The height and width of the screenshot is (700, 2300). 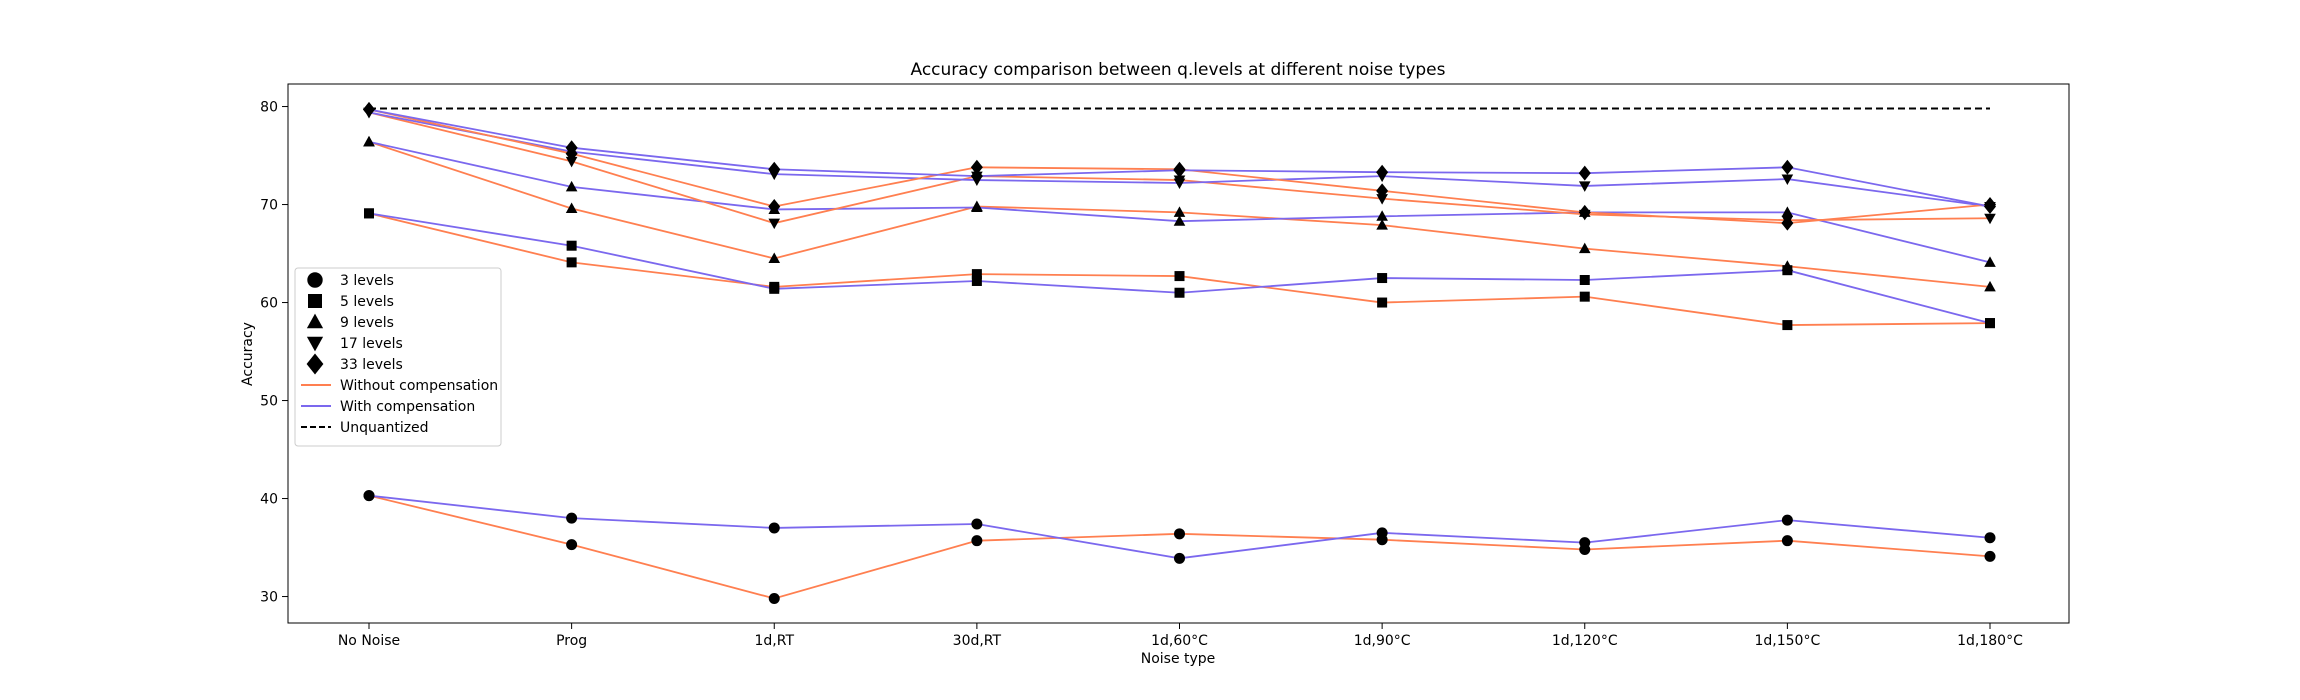 What do you see at coordinates (367, 281) in the screenshot?
I see `legend-label-circle: 3 levels` at bounding box center [367, 281].